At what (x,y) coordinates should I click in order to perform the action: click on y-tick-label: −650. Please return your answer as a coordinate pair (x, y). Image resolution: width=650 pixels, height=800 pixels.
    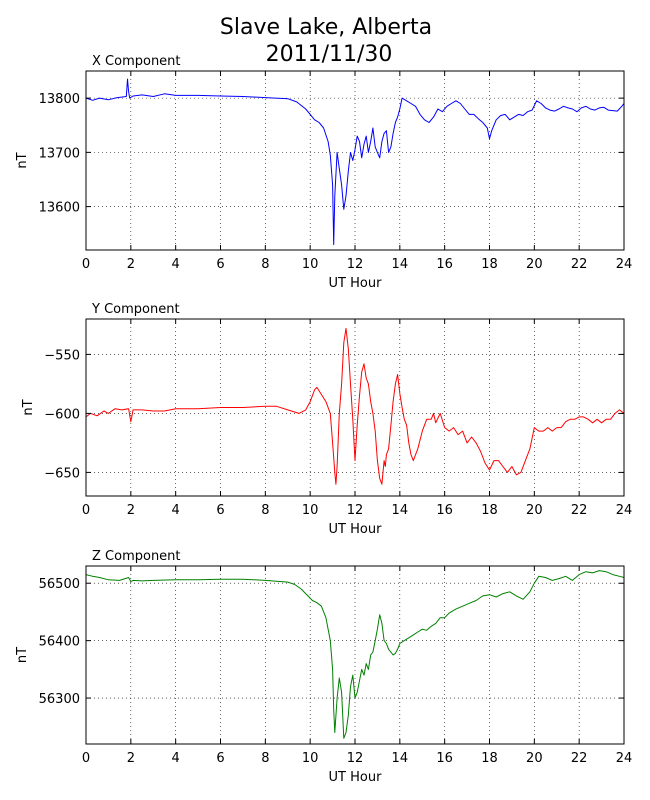
    Looking at the image, I should click on (62, 473).